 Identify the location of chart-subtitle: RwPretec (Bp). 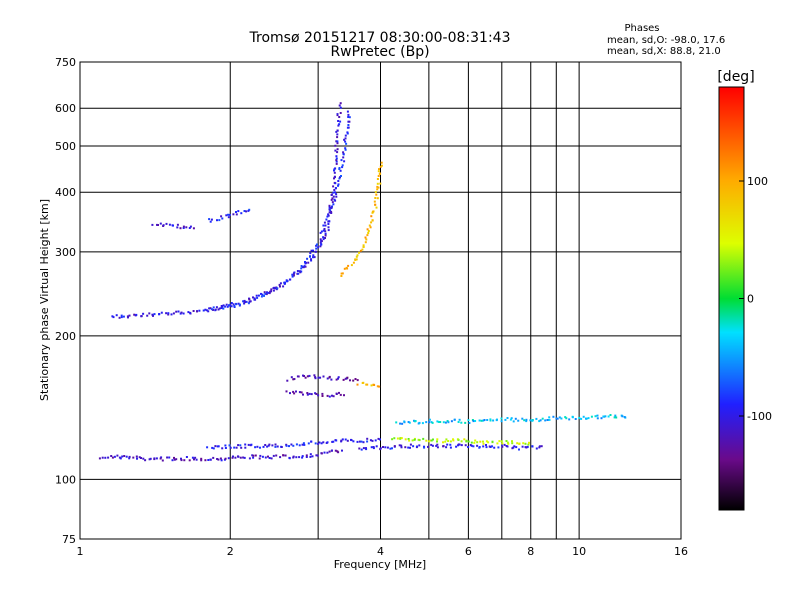
(379, 52).